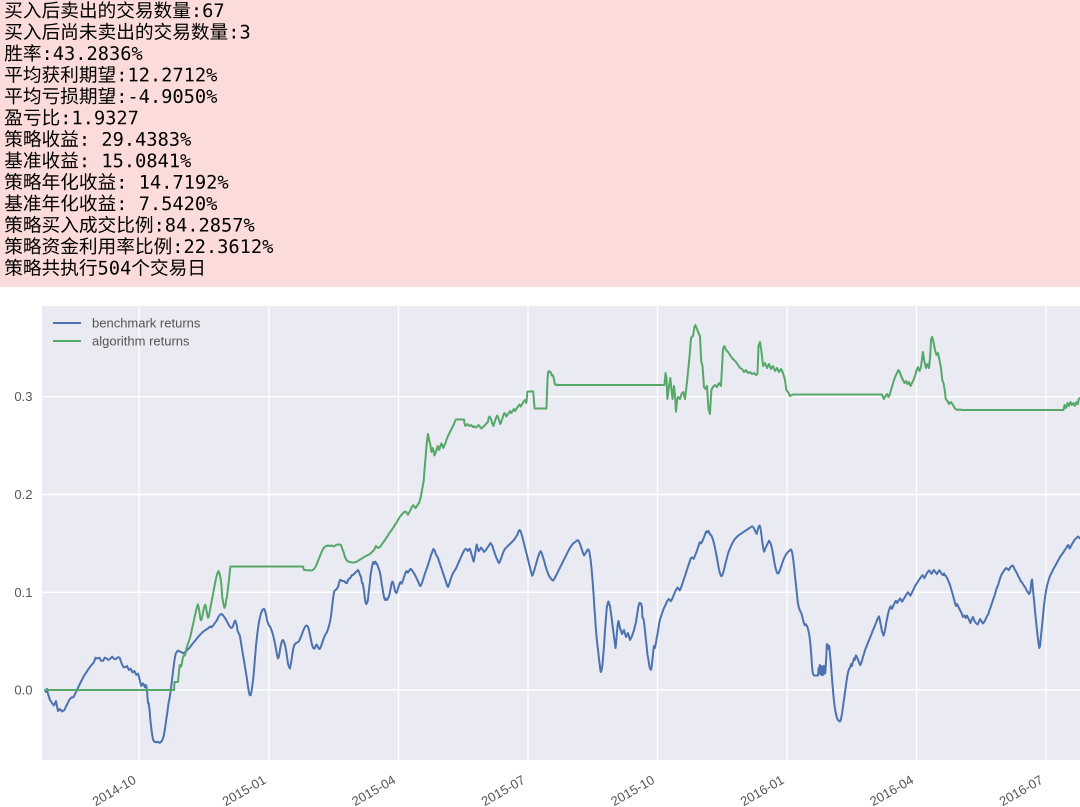 Image resolution: width=1080 pixels, height=807 pixels. Describe the element at coordinates (373, 789) in the screenshot. I see `svg-text: 2015-04` at that location.